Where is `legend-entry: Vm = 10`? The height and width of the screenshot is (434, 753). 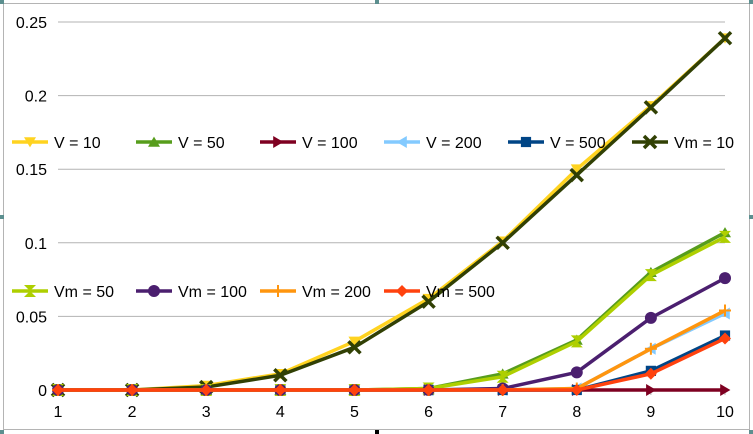
legend-entry: Vm = 10 is located at coordinates (683, 143).